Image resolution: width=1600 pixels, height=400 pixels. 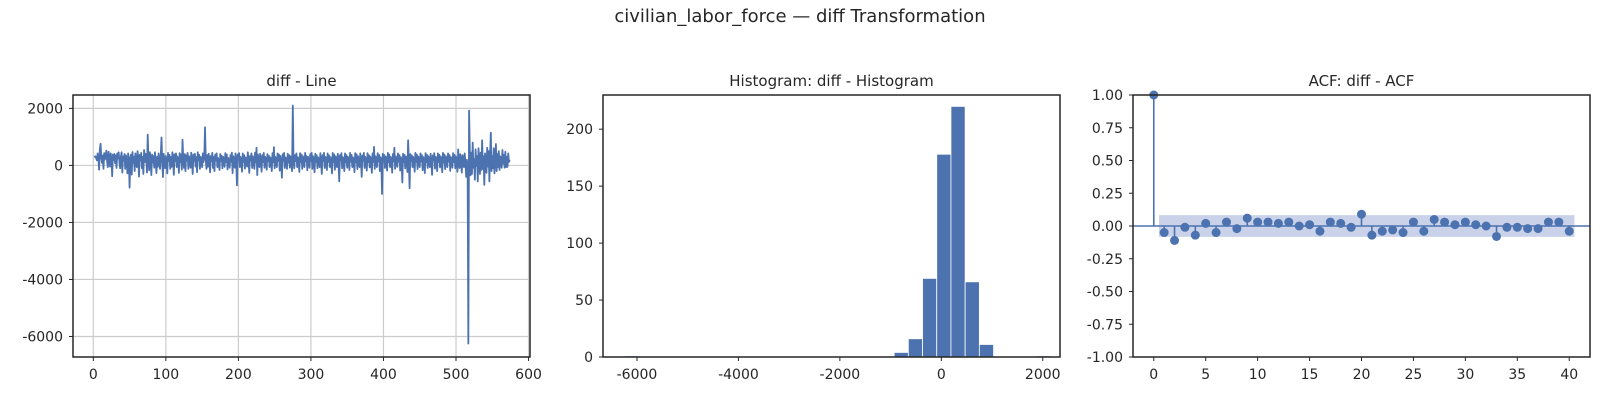 I want to click on histogram-title: Histogram: diff - Histogram, so click(x=831, y=81).